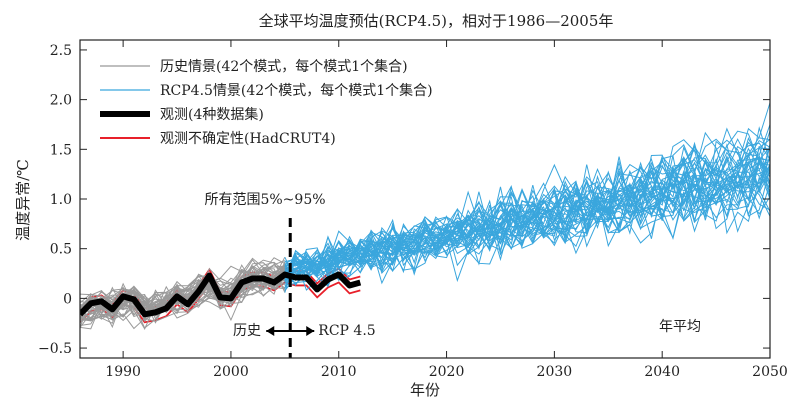  What do you see at coordinates (55, 349) in the screenshot?
I see `y-tick-label: −0.5` at bounding box center [55, 349].